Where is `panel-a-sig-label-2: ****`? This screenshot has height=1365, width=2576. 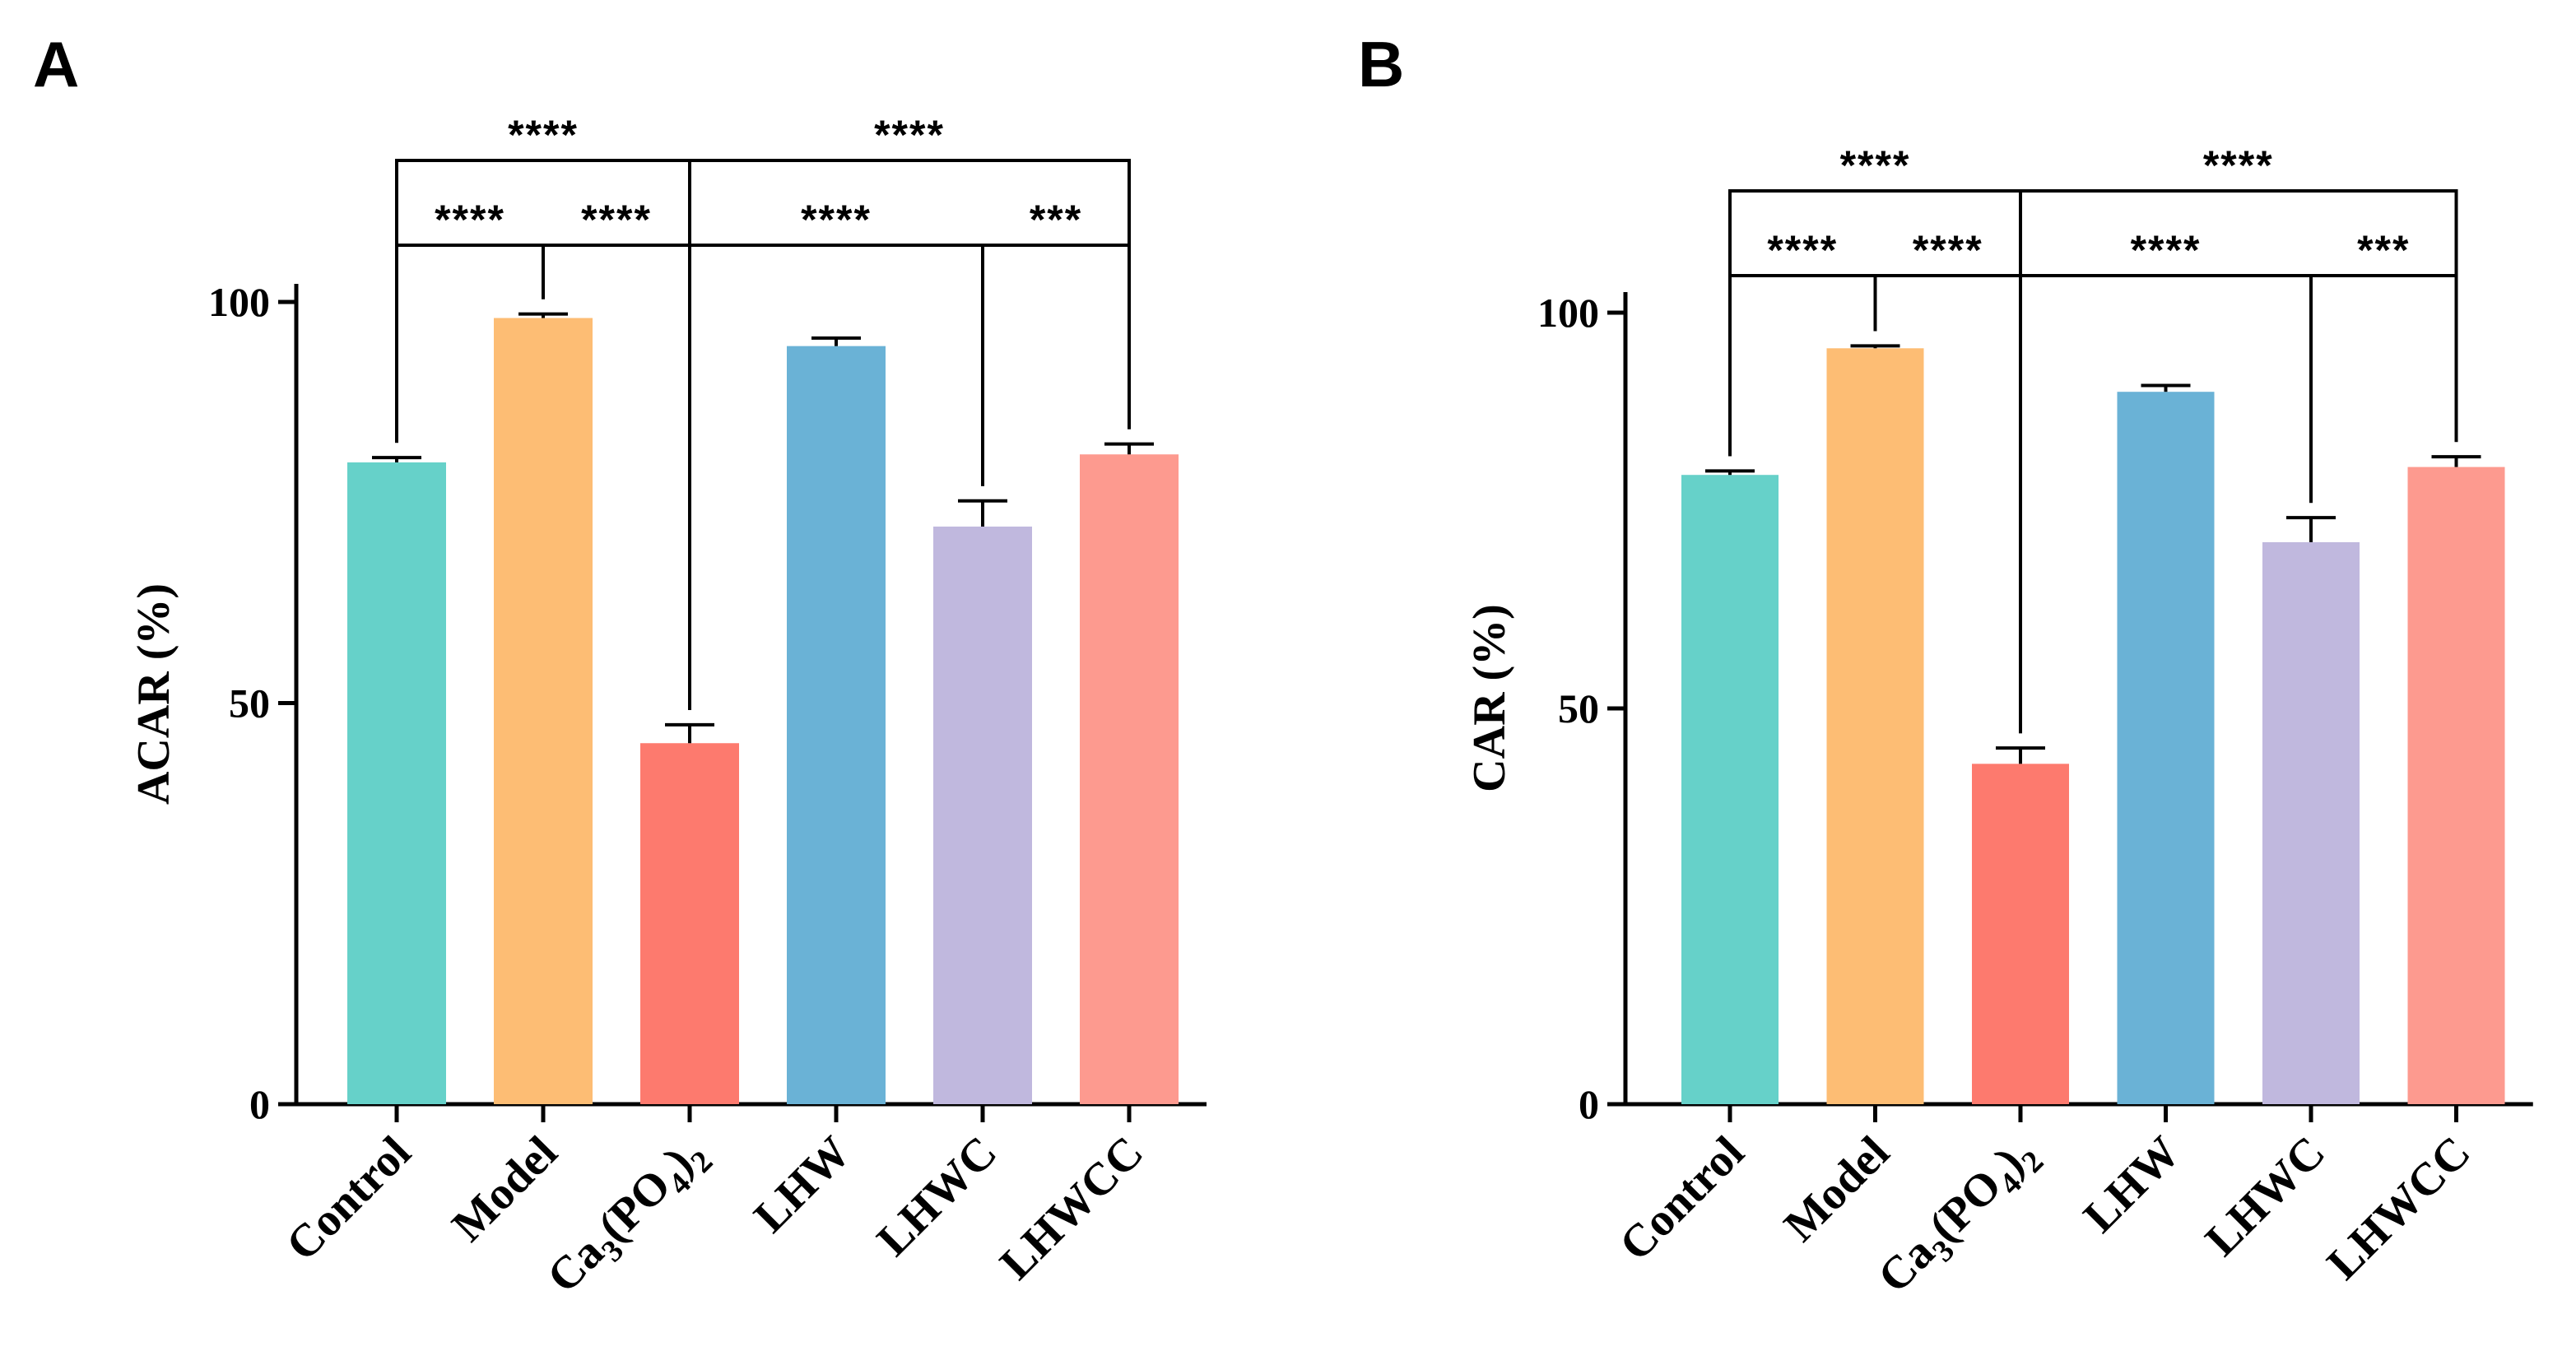
panel-a-sig-label-2: **** is located at coordinates (543, 135).